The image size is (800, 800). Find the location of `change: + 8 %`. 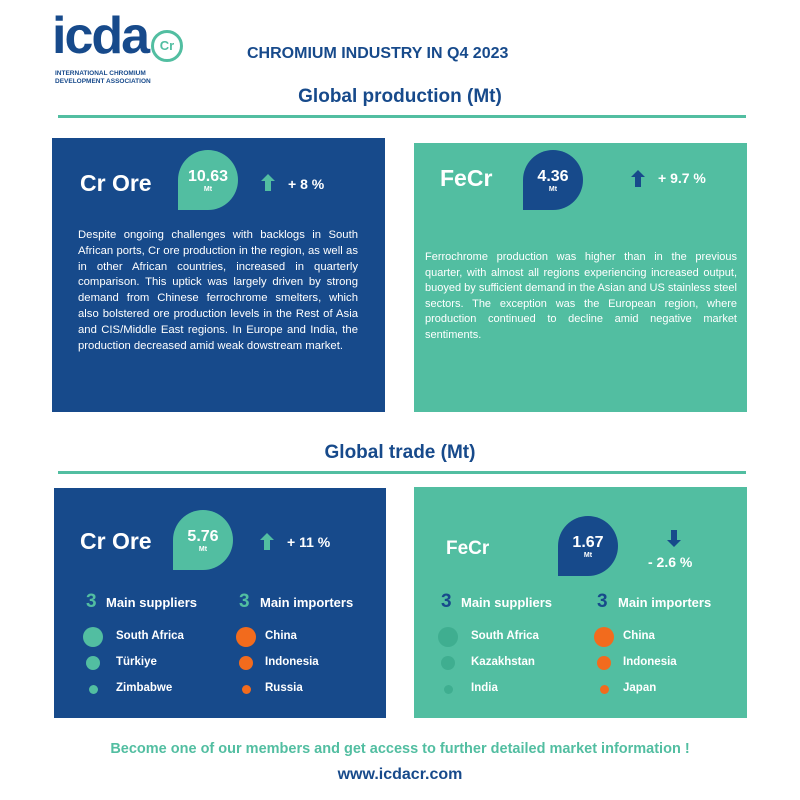

change: + 8 % is located at coordinates (306, 184).